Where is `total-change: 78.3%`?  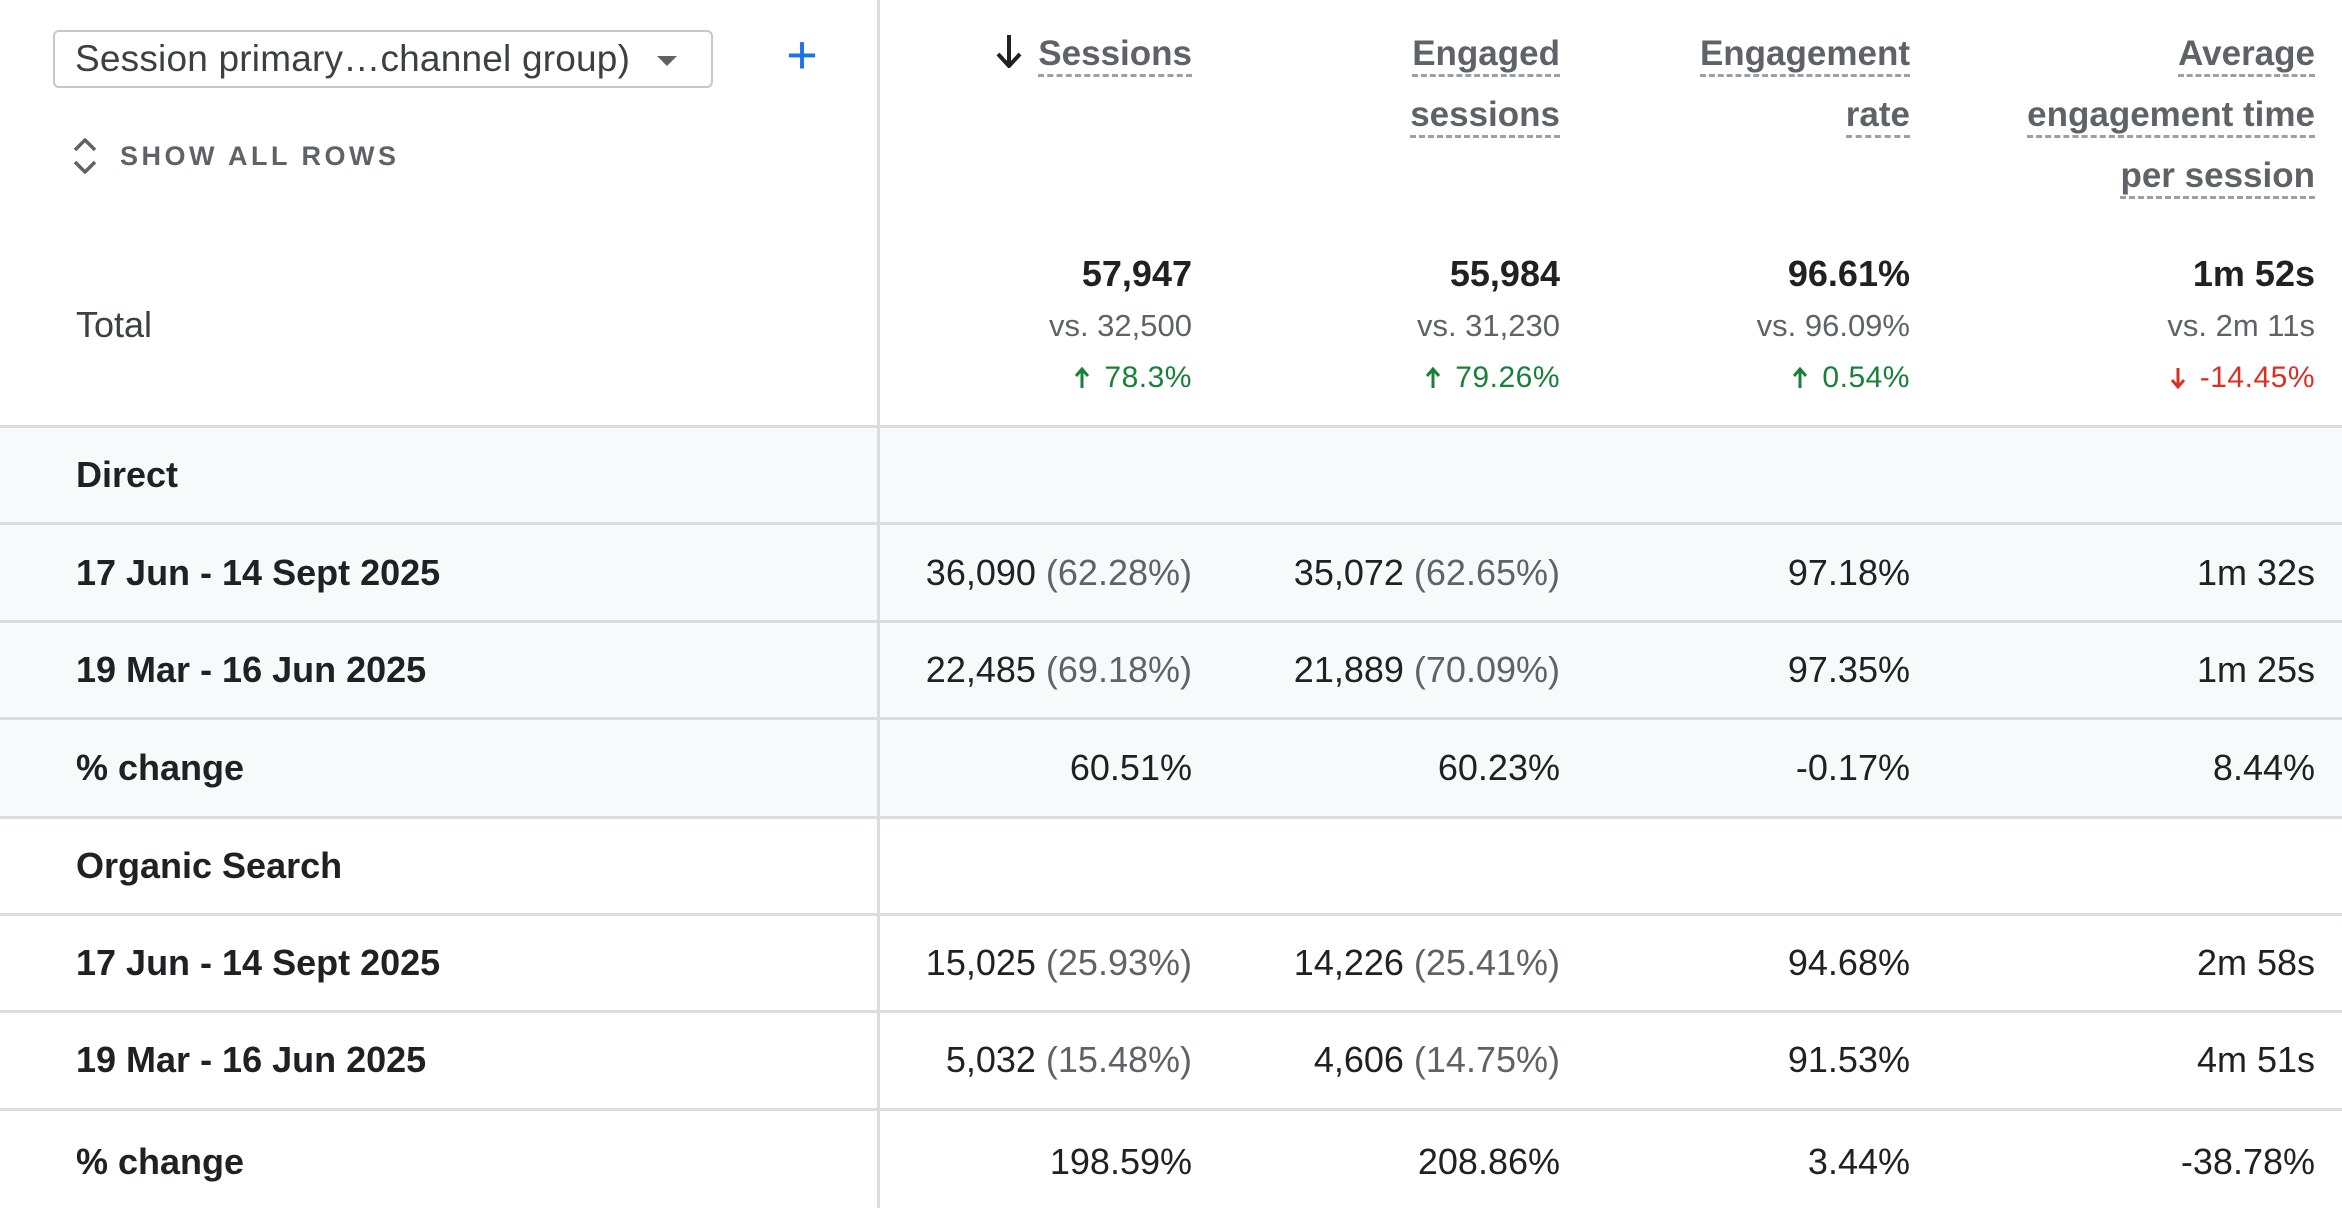
total-change: 78.3% is located at coordinates (1120, 378).